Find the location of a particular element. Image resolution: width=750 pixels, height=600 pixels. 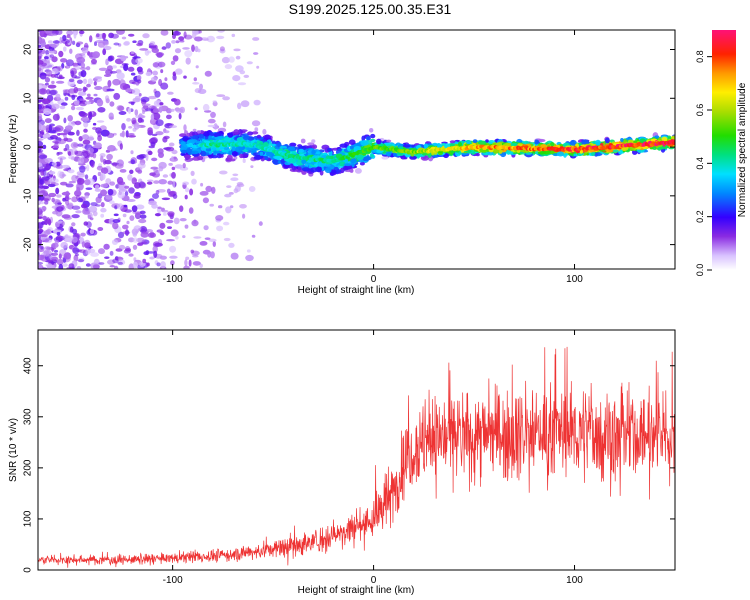

chart-title: S199.2025.125.00.35.E31 is located at coordinates (370, 9).